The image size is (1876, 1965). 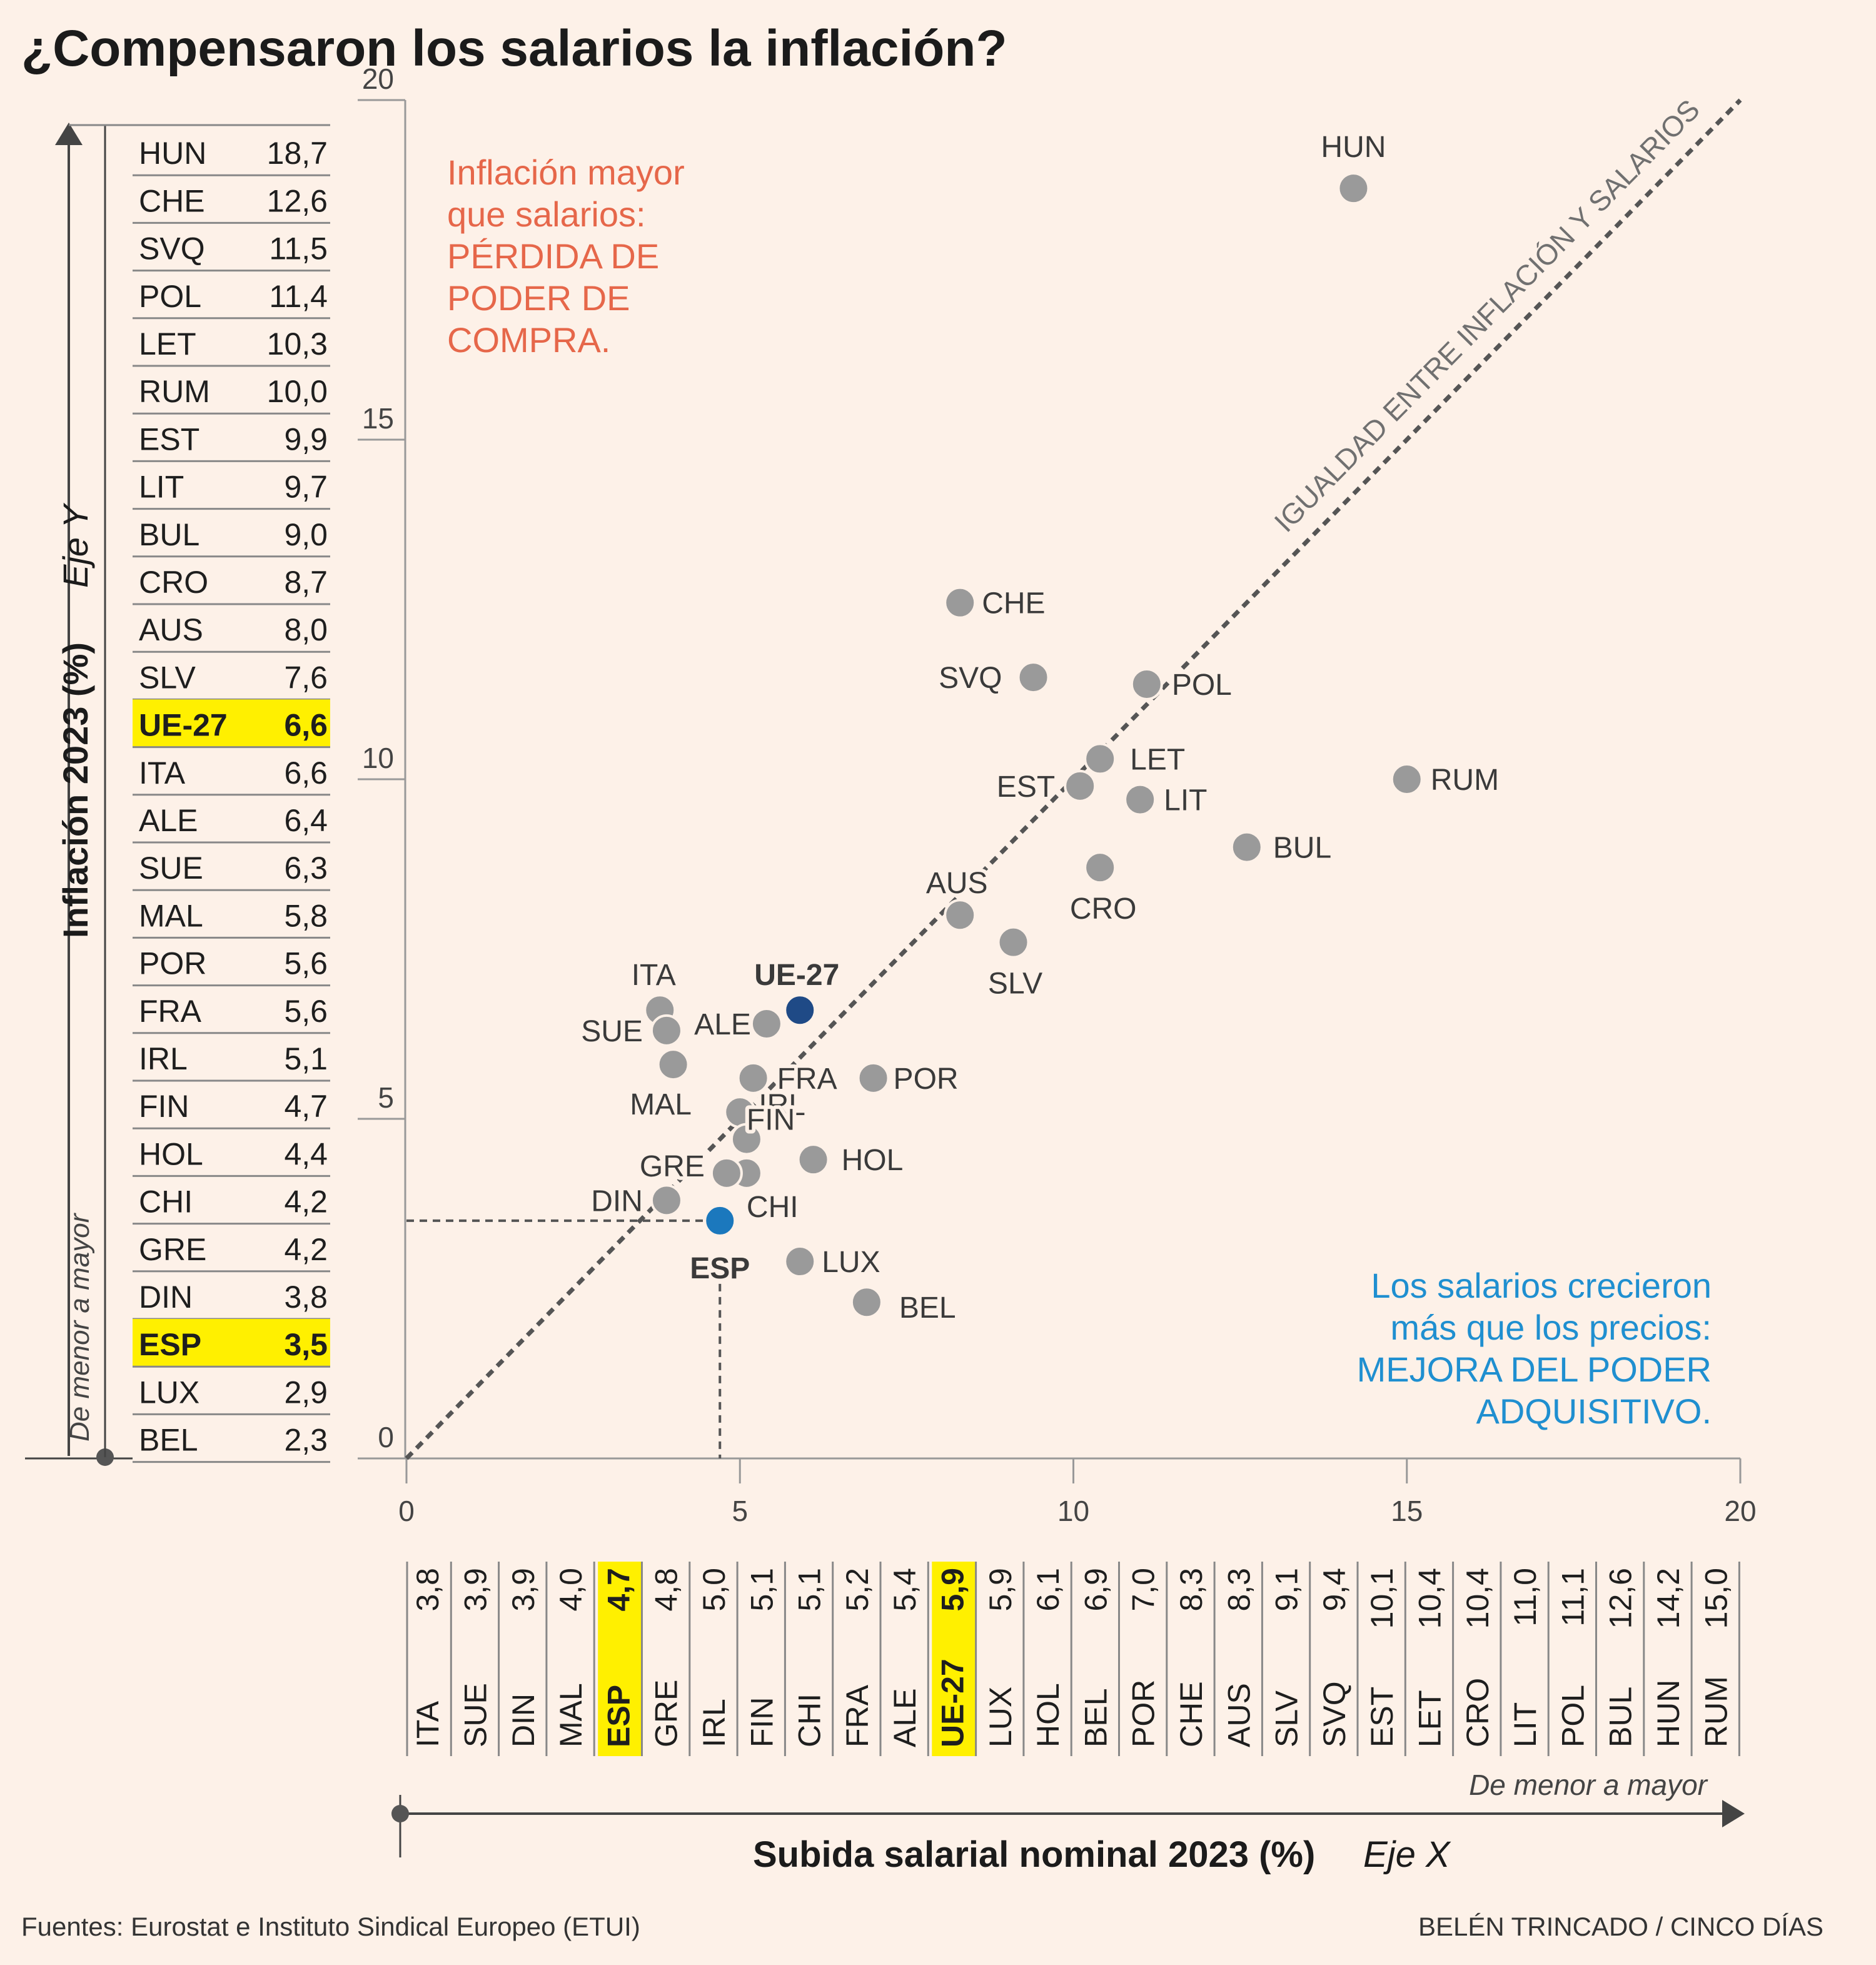 I want to click on y-table-value: 4,4, so click(x=306, y=1153).